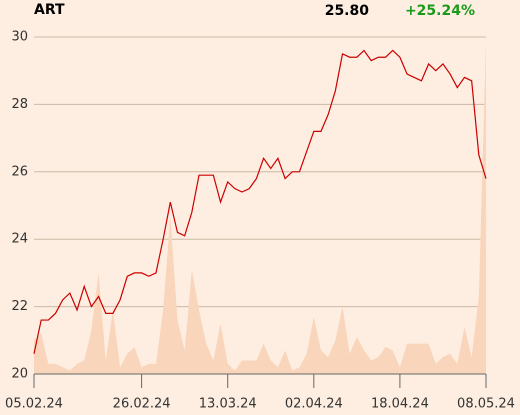 This screenshot has width=520, height=415. What do you see at coordinates (440, 11) in the screenshot?
I see `change: +25.24%` at bounding box center [440, 11].